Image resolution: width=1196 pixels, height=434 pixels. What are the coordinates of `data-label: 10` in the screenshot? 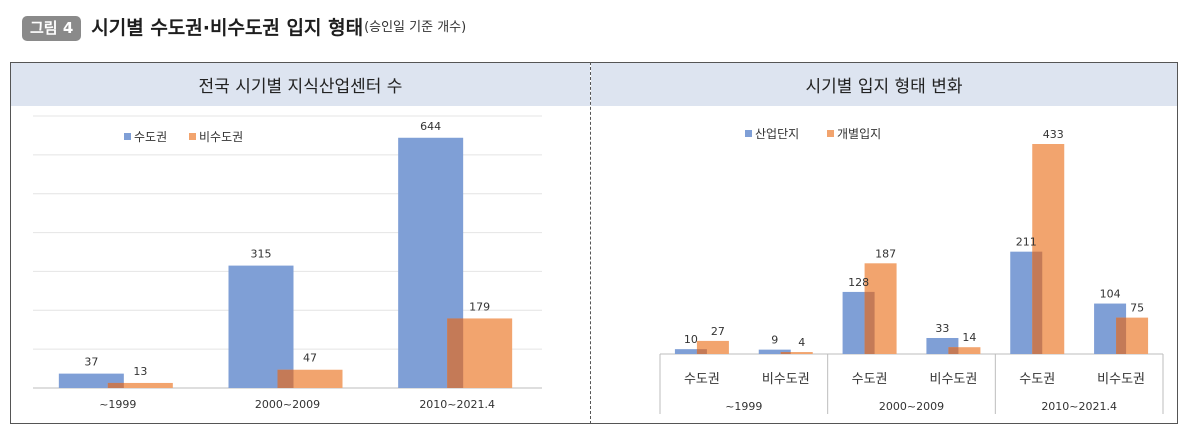 It's located at (691, 339).